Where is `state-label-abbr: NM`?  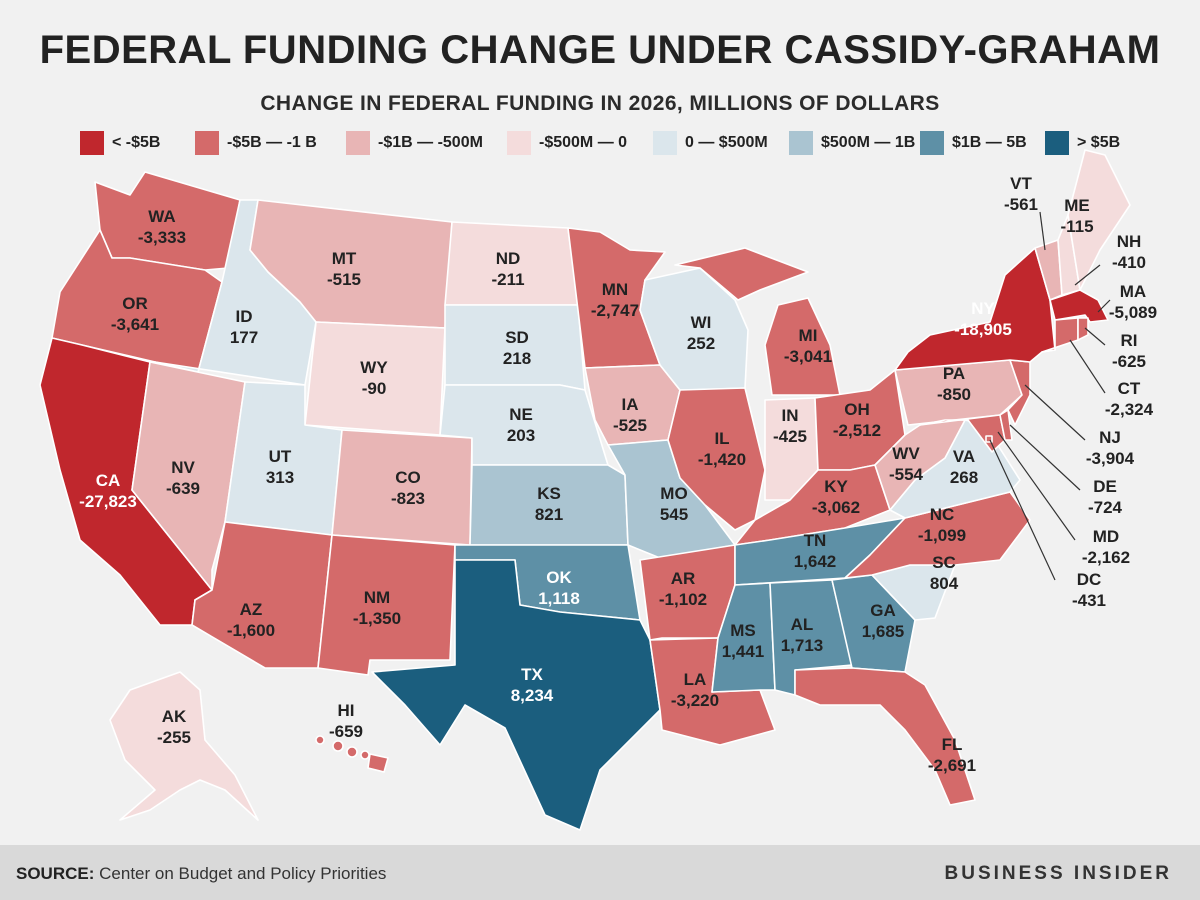 state-label-abbr: NM is located at coordinates (377, 597).